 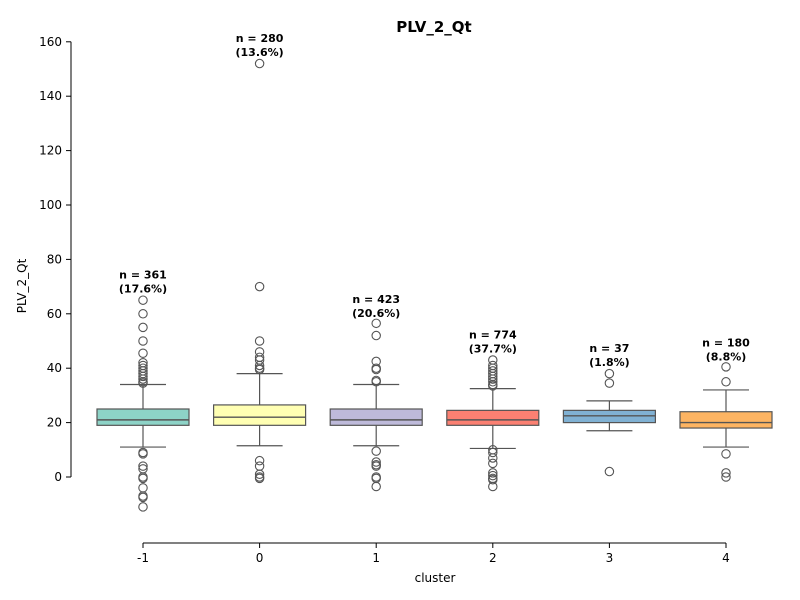 I want to click on y-tick-label: 80, so click(x=54, y=259).